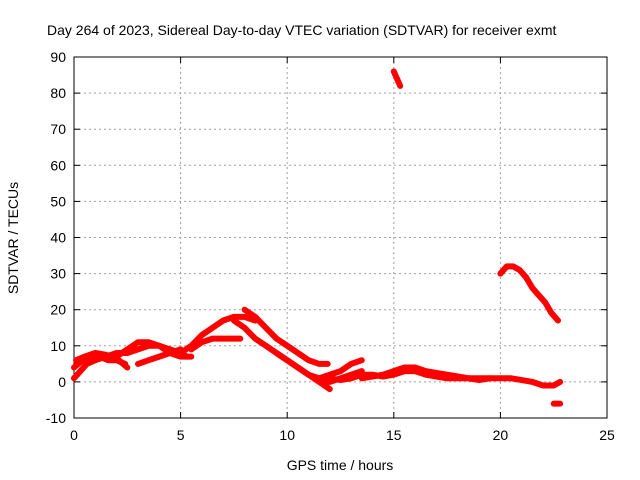 The image size is (640, 480). I want to click on x-tick-label: 0, so click(74, 435).